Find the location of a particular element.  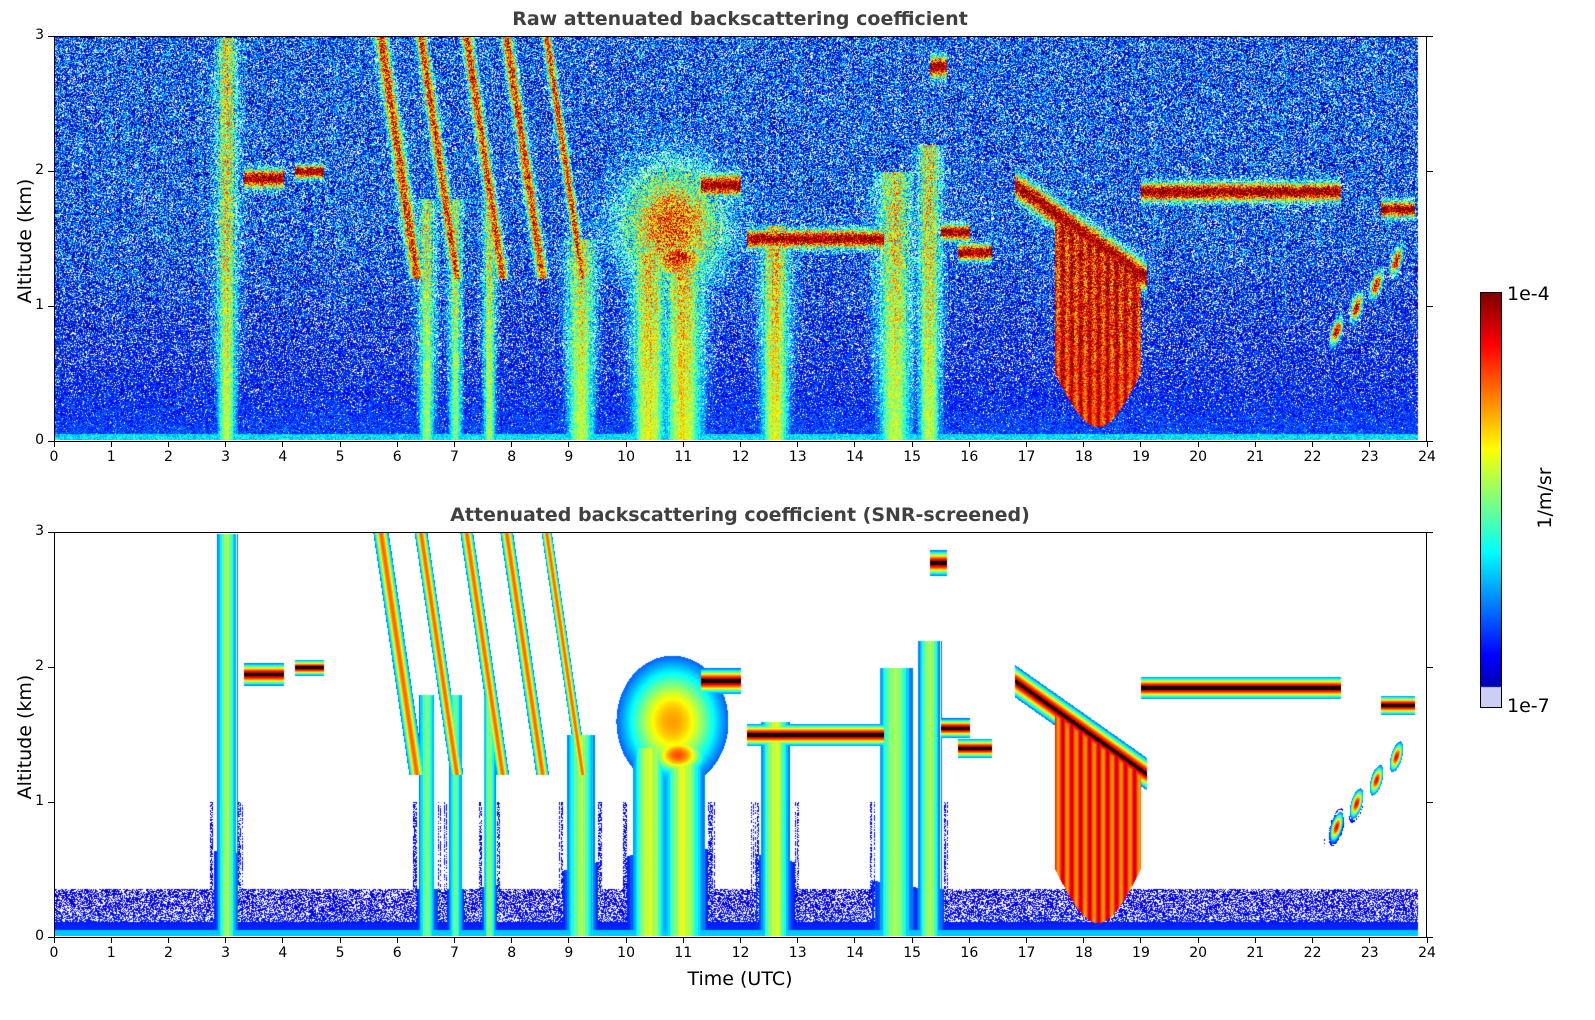

colorbar-min-label: 1e-7 is located at coordinates (1528, 706).